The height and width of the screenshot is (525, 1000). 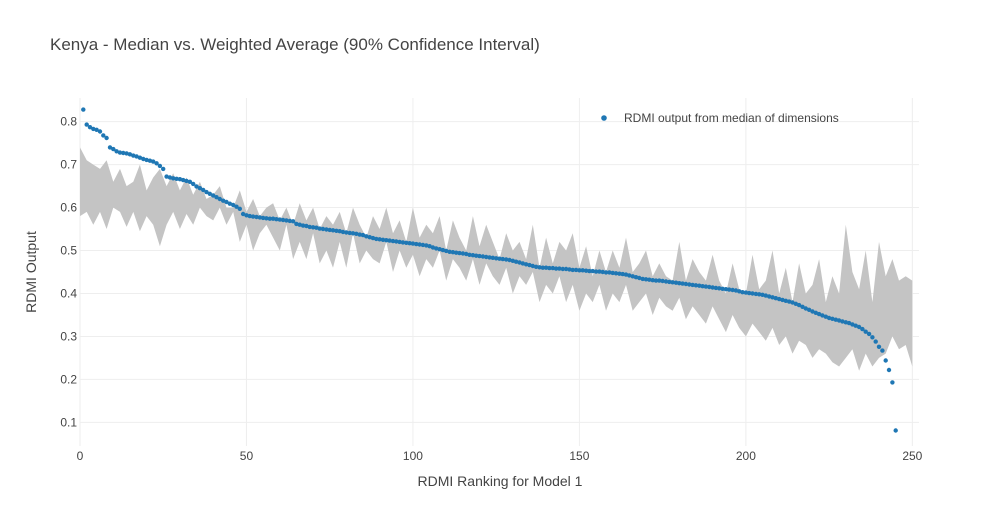 What do you see at coordinates (68, 208) in the screenshot?
I see `y-tick-label: 0.6` at bounding box center [68, 208].